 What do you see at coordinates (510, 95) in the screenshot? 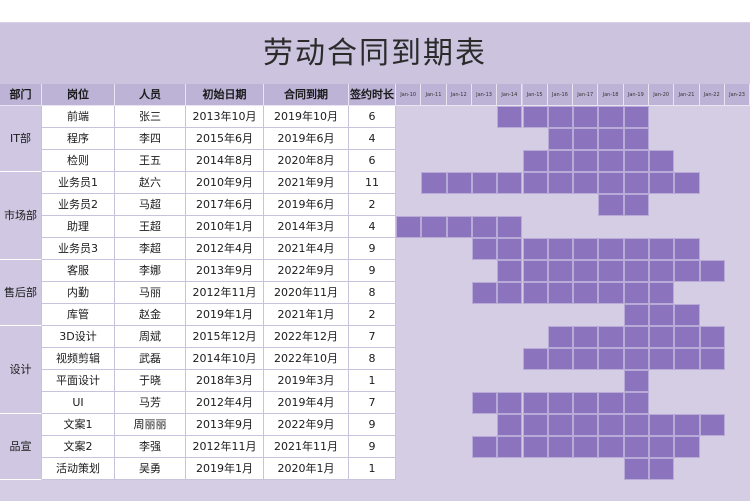
I see `month-header: Jan-14` at bounding box center [510, 95].